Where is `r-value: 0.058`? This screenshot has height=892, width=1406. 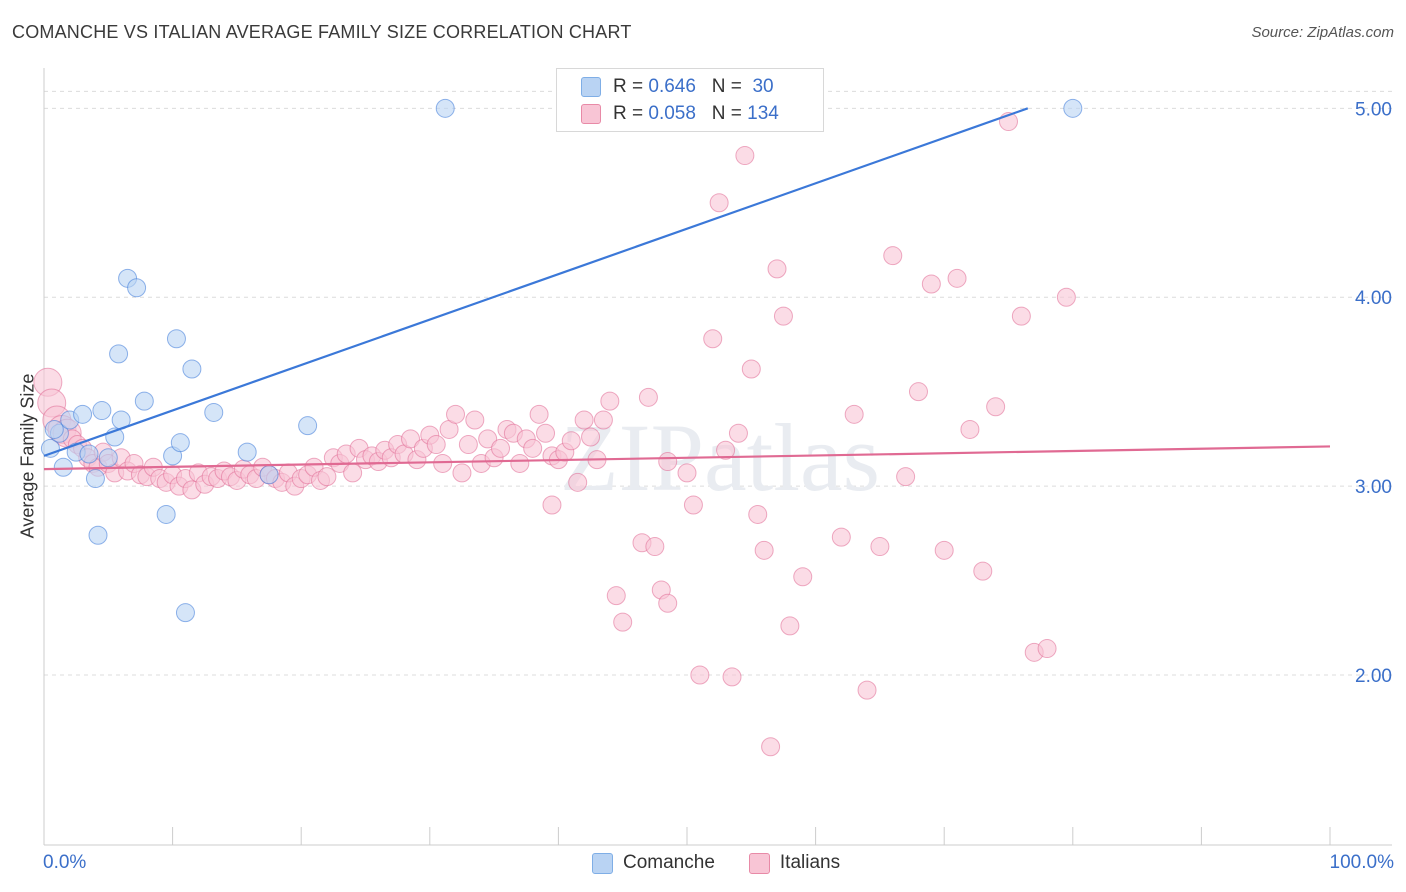 r-value: 0.058 is located at coordinates (672, 113).